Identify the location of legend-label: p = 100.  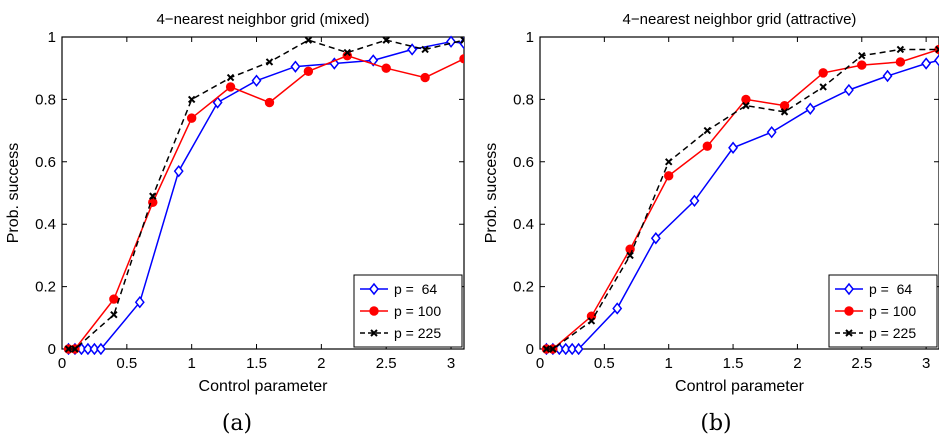
(892, 311).